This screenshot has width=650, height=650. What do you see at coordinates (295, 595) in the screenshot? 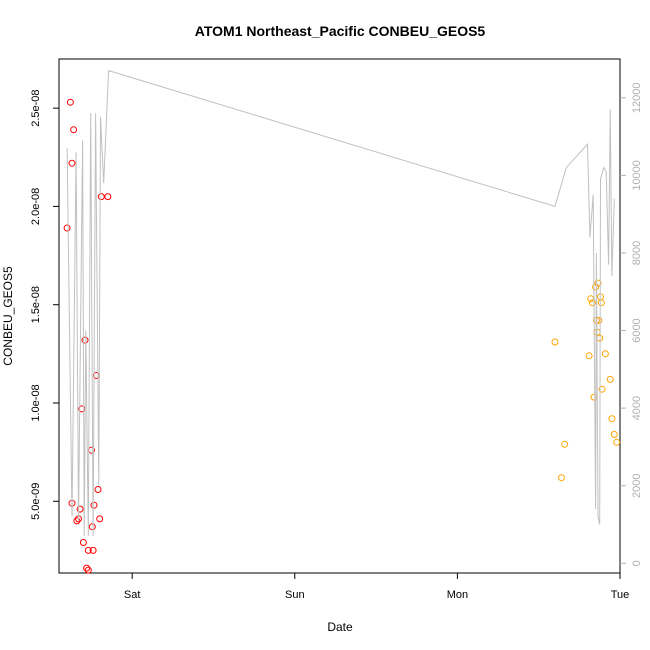
I see `x-tick-label-1: Sun` at bounding box center [295, 595].